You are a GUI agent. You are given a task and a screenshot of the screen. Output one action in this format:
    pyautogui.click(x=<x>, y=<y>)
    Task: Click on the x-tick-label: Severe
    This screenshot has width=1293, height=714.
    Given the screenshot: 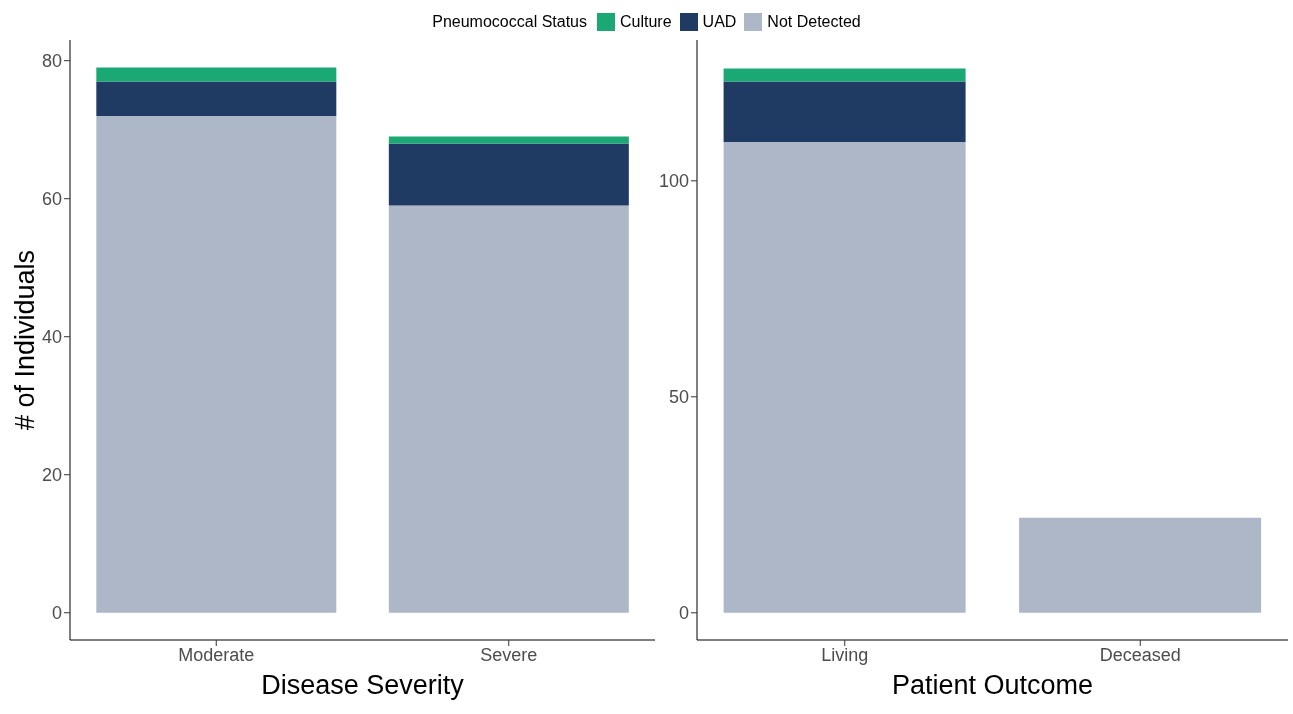 What is the action you would take?
    pyautogui.click(x=509, y=654)
    